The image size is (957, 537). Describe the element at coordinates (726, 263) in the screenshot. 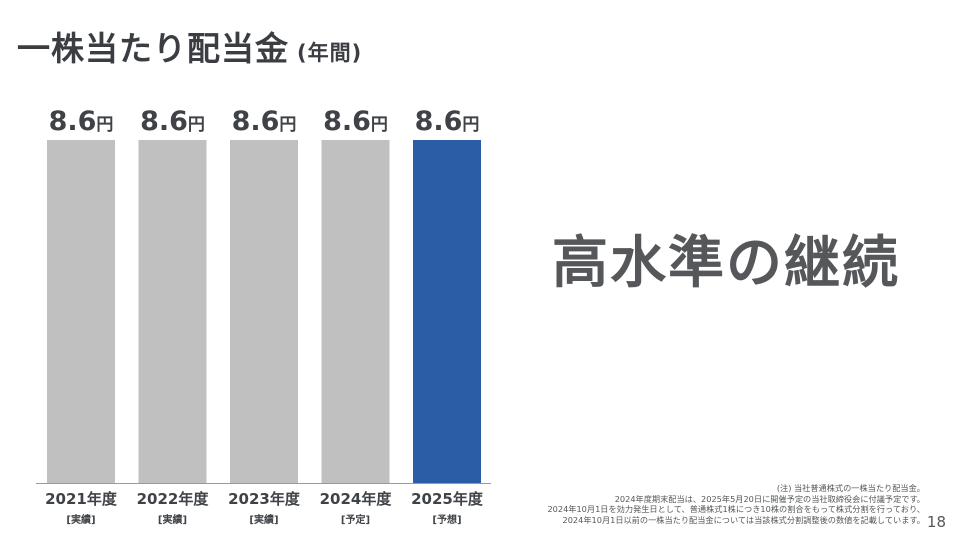

I see `headline: 高水準の継続` at that location.